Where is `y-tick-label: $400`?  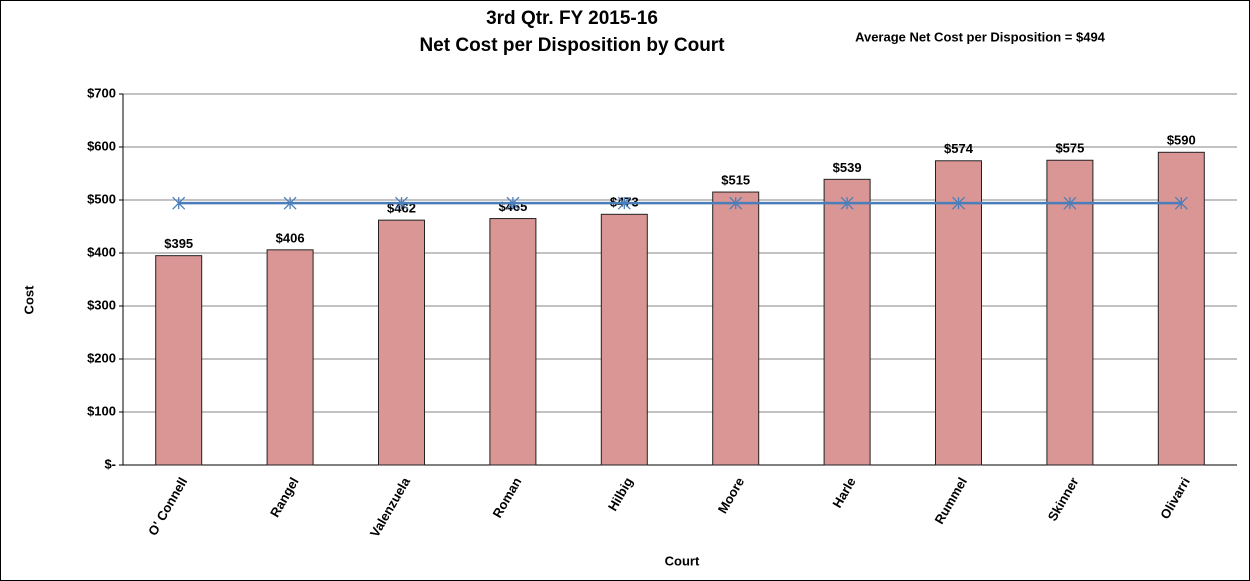 y-tick-label: $400 is located at coordinates (101, 251).